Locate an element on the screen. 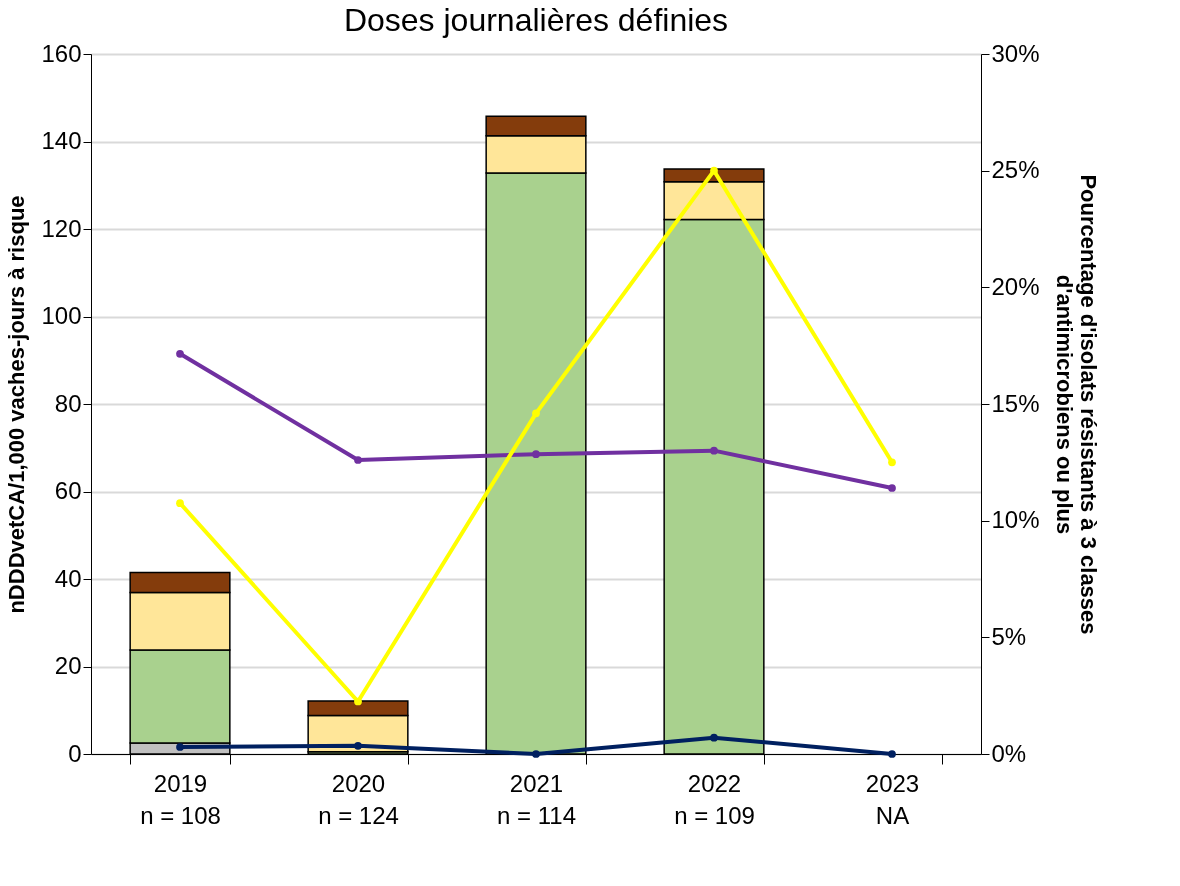  y2-tick-label: 30% is located at coordinates (1015, 53).